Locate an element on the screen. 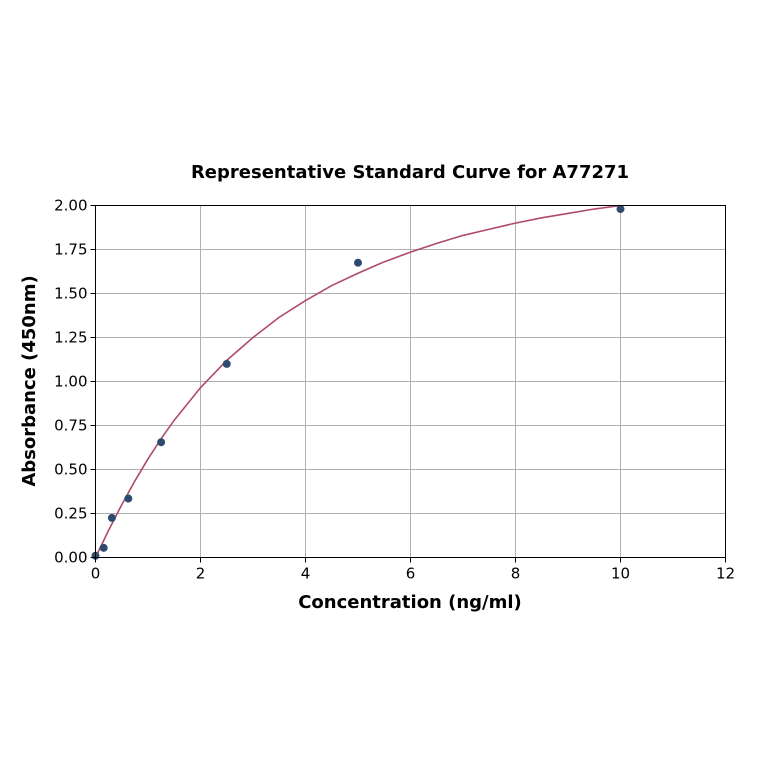 This screenshot has height=764, width=764. y-tick-label: 0.50 is located at coordinates (70, 470).